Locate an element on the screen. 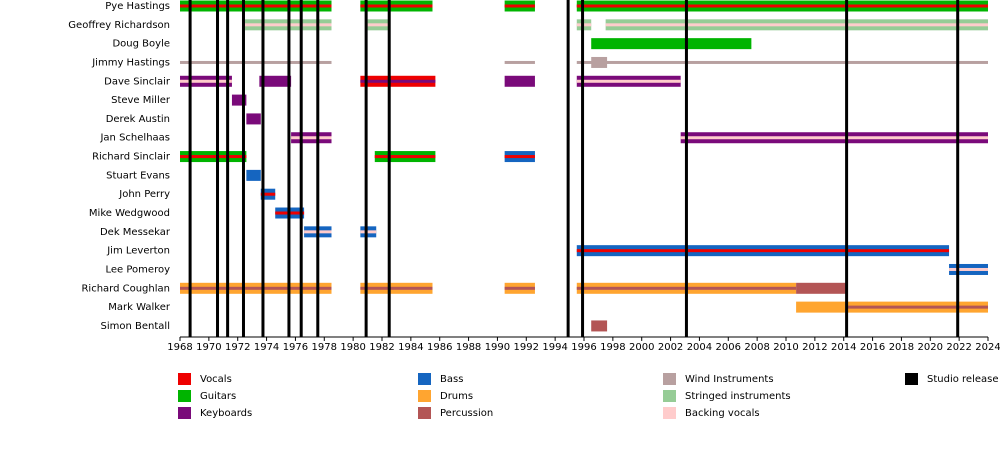 The height and width of the screenshot is (454, 1000). x-tick-label: 2018 is located at coordinates (901, 347).